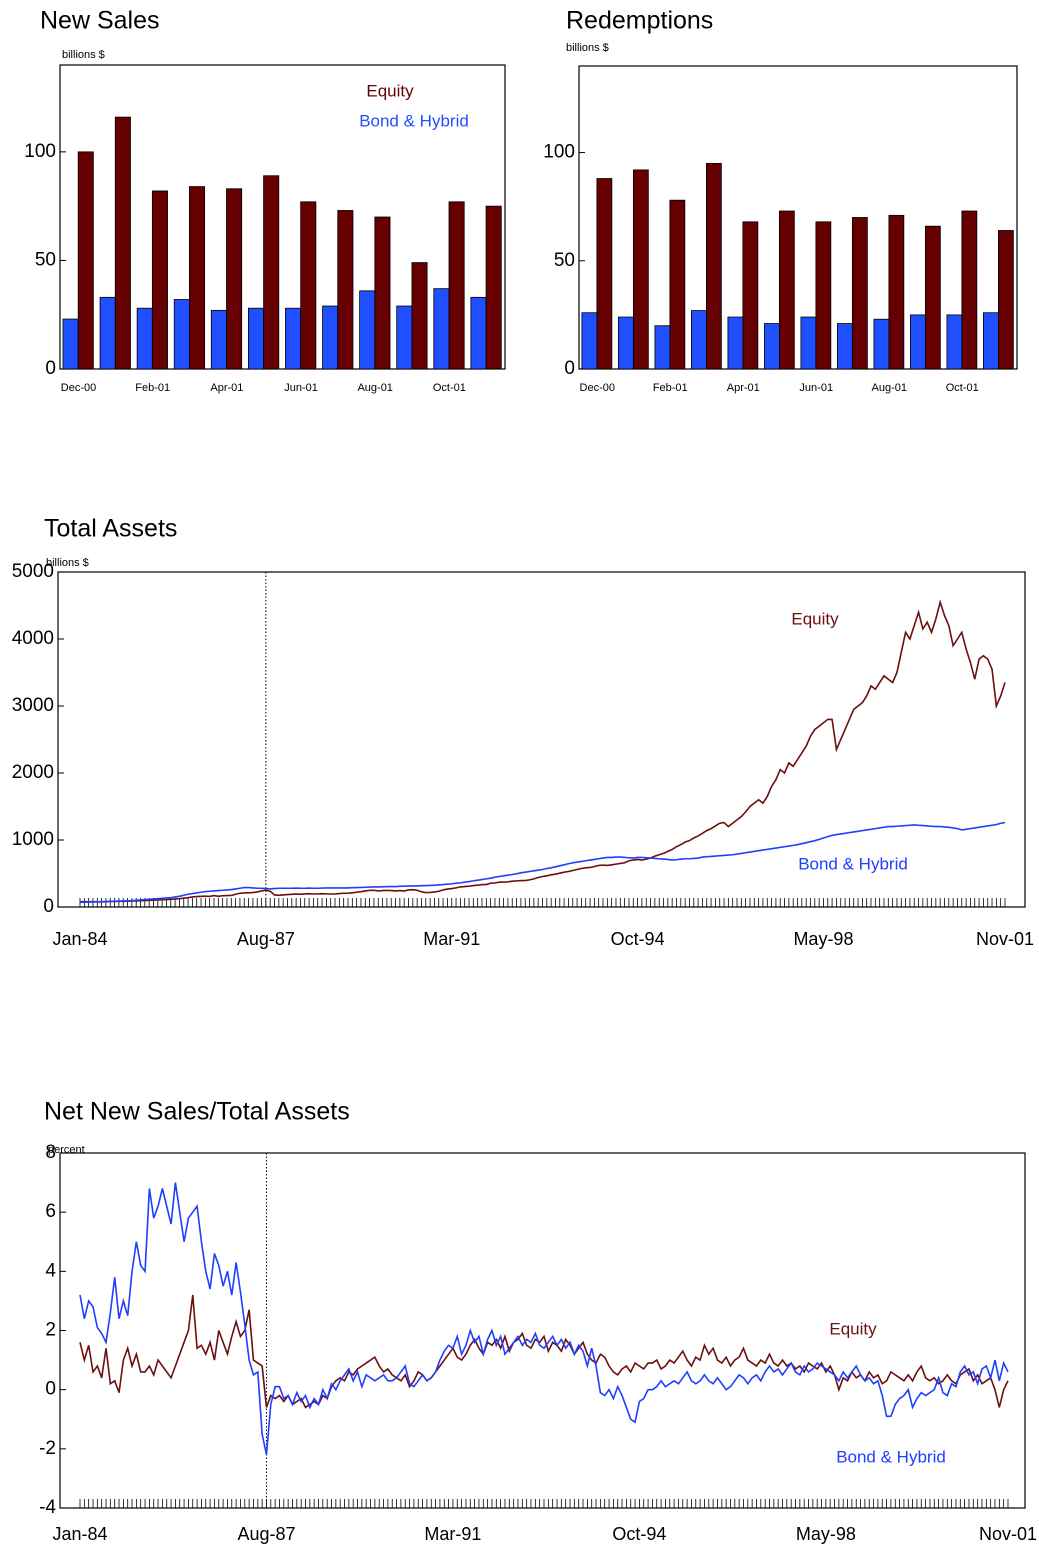  I want to click on y-tick-label: 2000, so click(33, 772).